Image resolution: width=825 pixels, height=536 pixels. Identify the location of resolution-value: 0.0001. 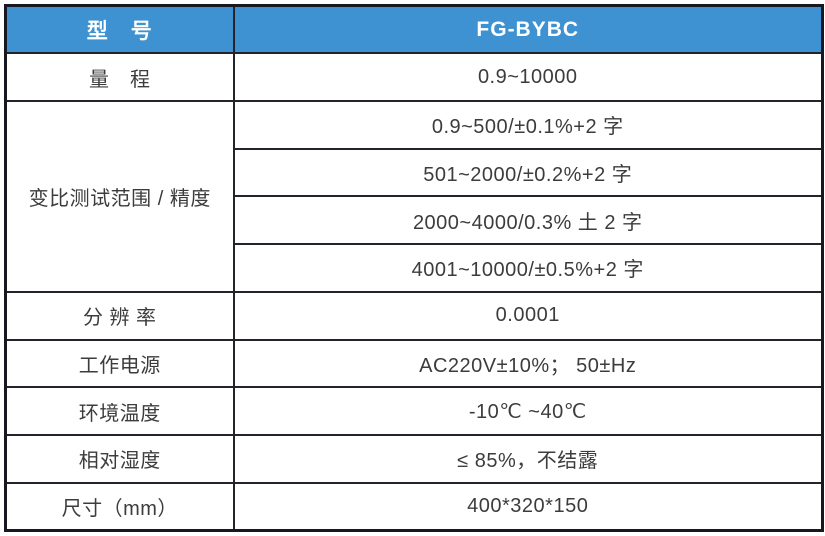
(528, 315).